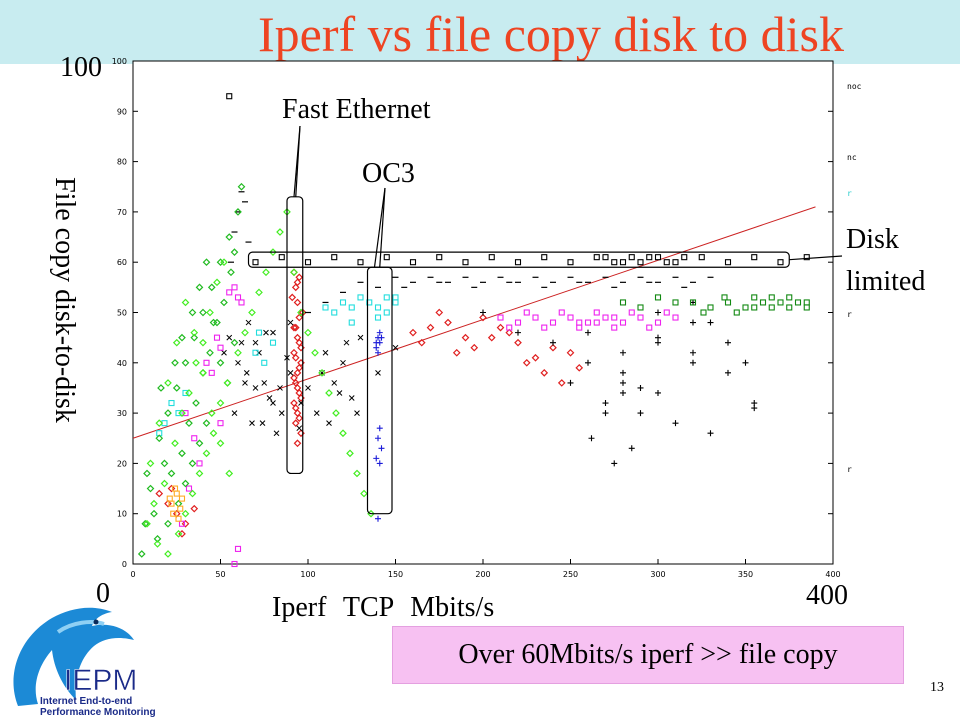  I want to click on slide-number: 13, so click(937, 687).